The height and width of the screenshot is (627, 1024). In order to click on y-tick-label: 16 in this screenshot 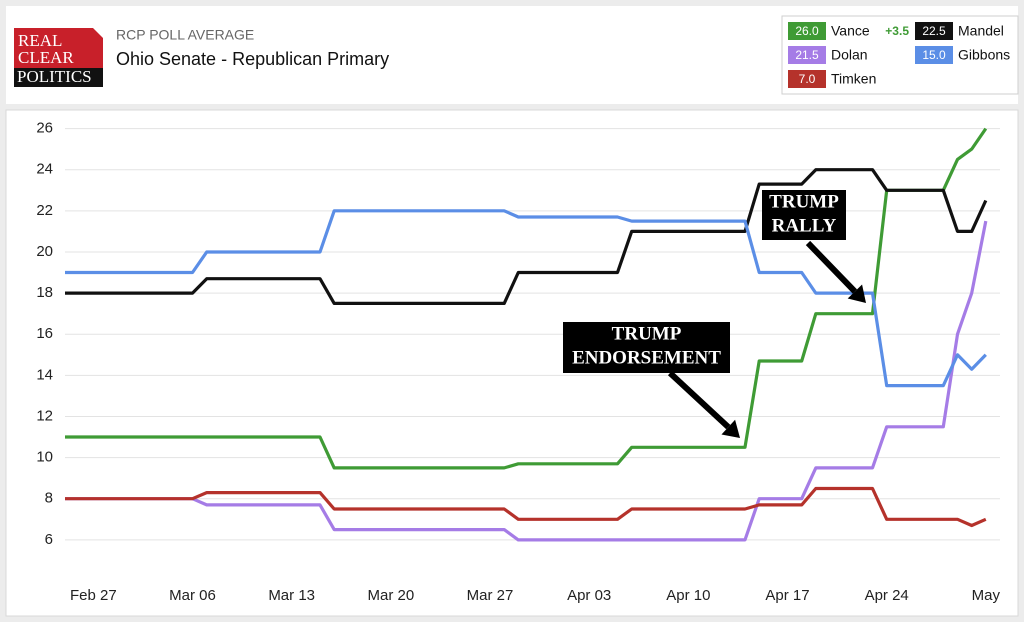, I will do `click(44, 333)`.